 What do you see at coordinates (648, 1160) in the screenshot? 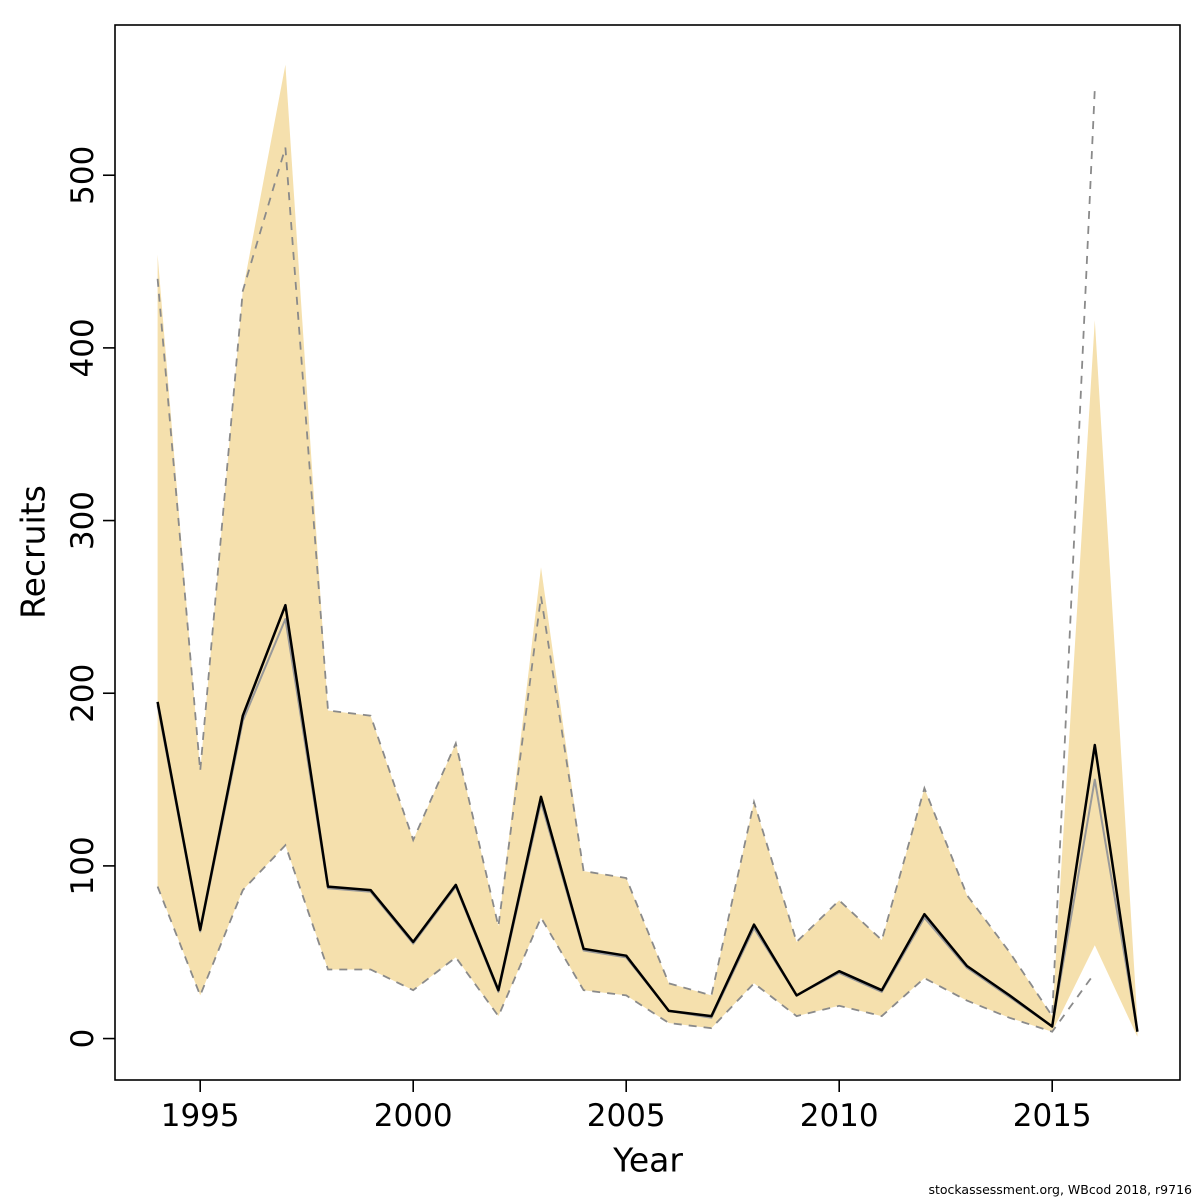
I see `x-axis-title: Year` at bounding box center [648, 1160].